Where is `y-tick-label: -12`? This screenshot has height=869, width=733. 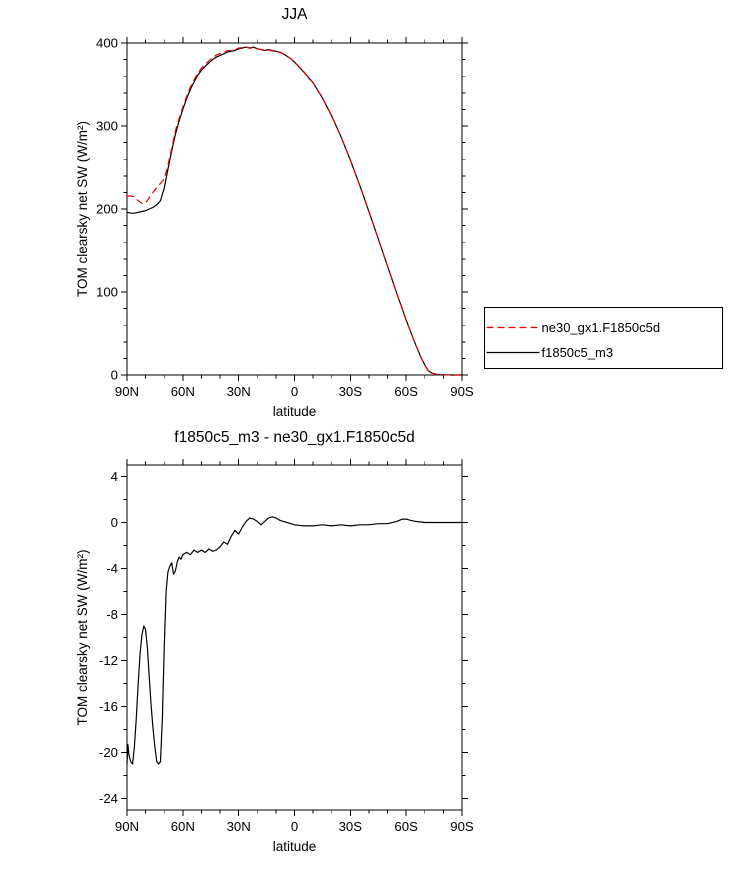 y-tick-label: -12 is located at coordinates (108, 660).